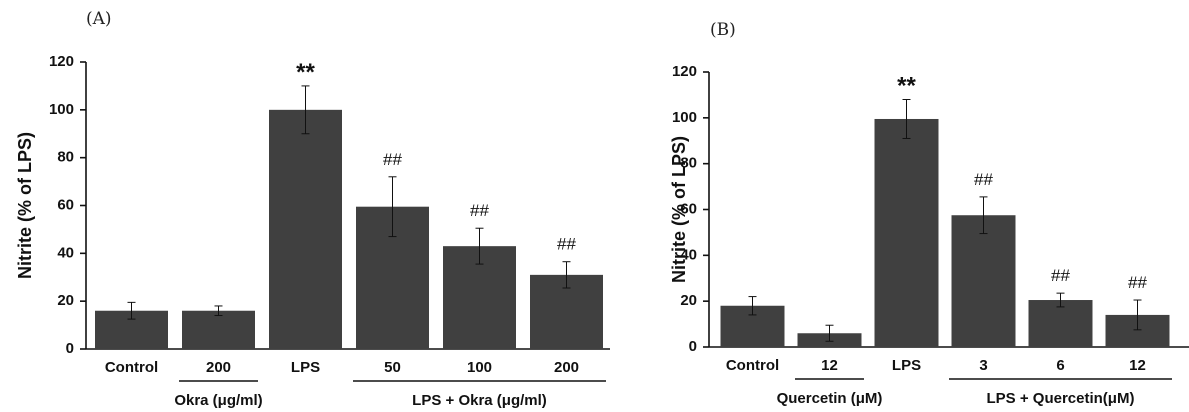 This screenshot has width=1189, height=412. I want to click on x-category-label: 3, so click(983, 365).